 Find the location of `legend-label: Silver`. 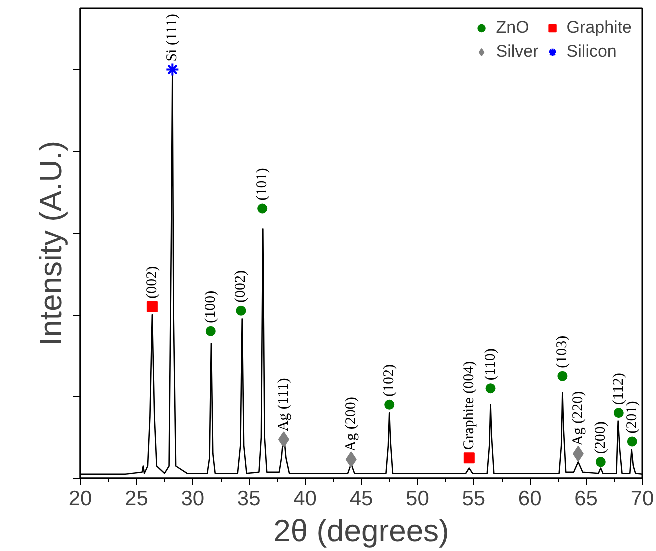

legend-label: Silver is located at coordinates (517, 52).